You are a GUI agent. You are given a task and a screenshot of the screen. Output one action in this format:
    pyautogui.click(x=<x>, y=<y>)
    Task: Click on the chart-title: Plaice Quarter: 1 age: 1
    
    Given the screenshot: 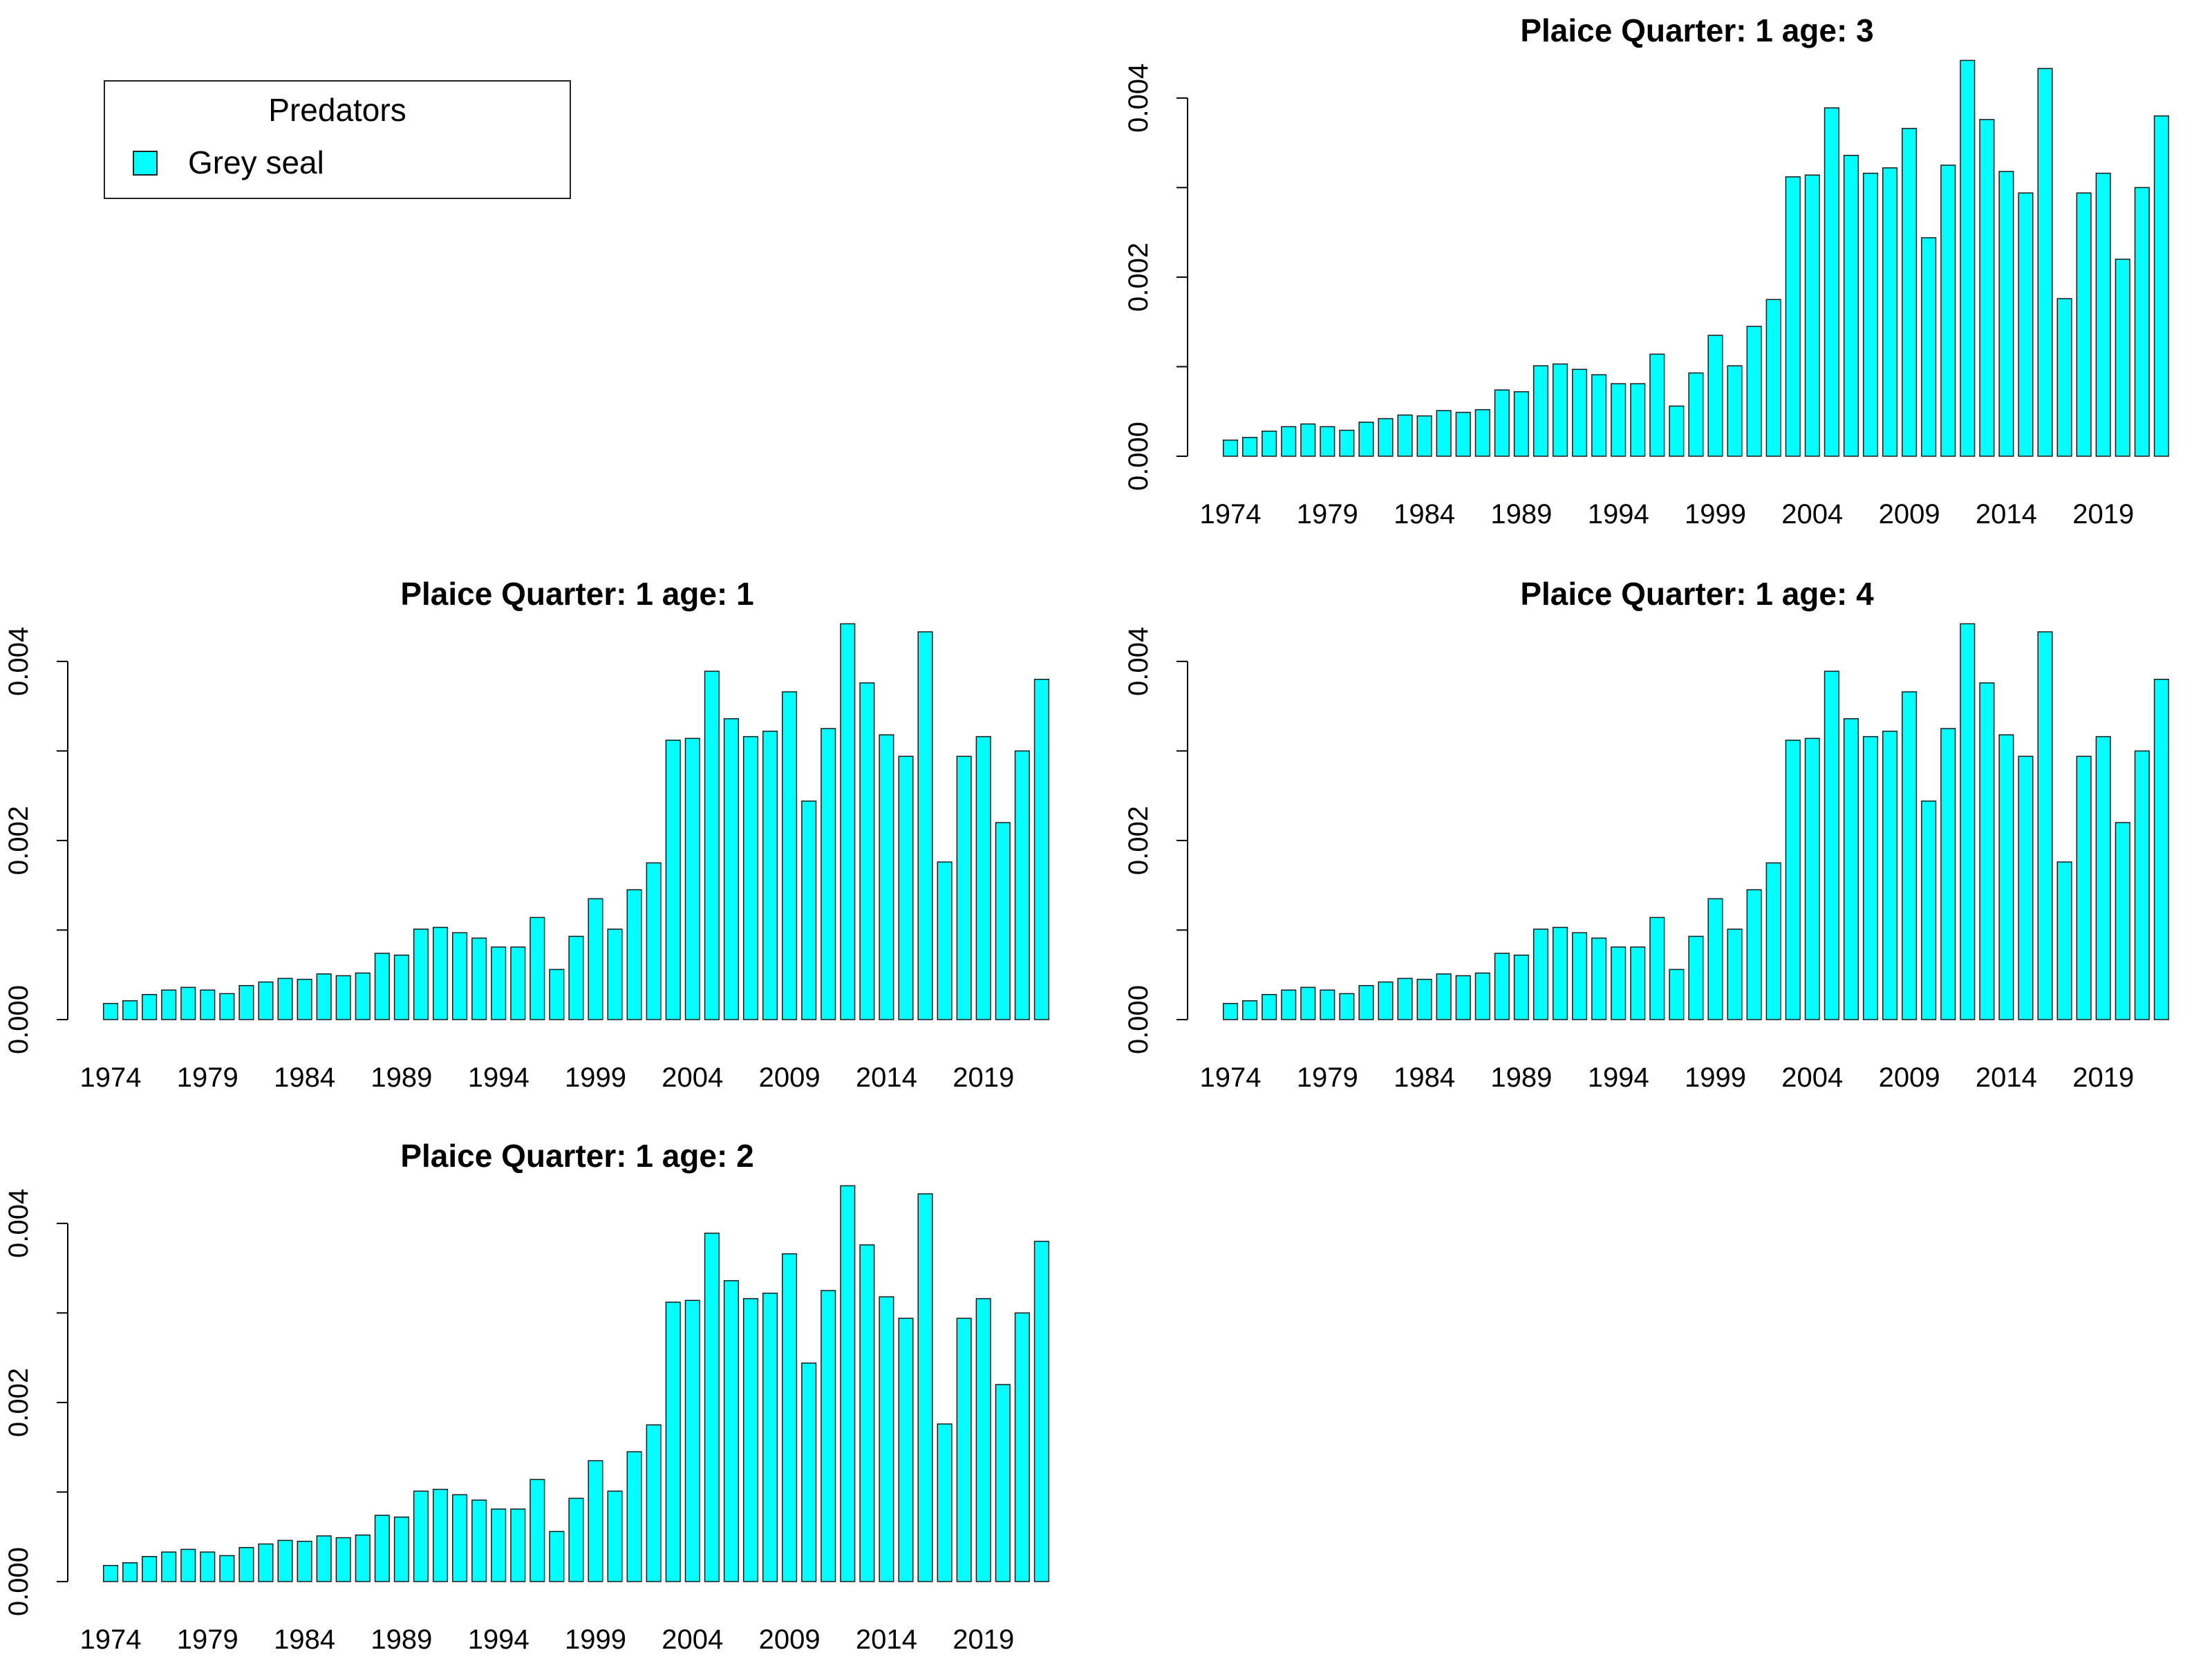 What is the action you would take?
    pyautogui.click(x=576, y=594)
    